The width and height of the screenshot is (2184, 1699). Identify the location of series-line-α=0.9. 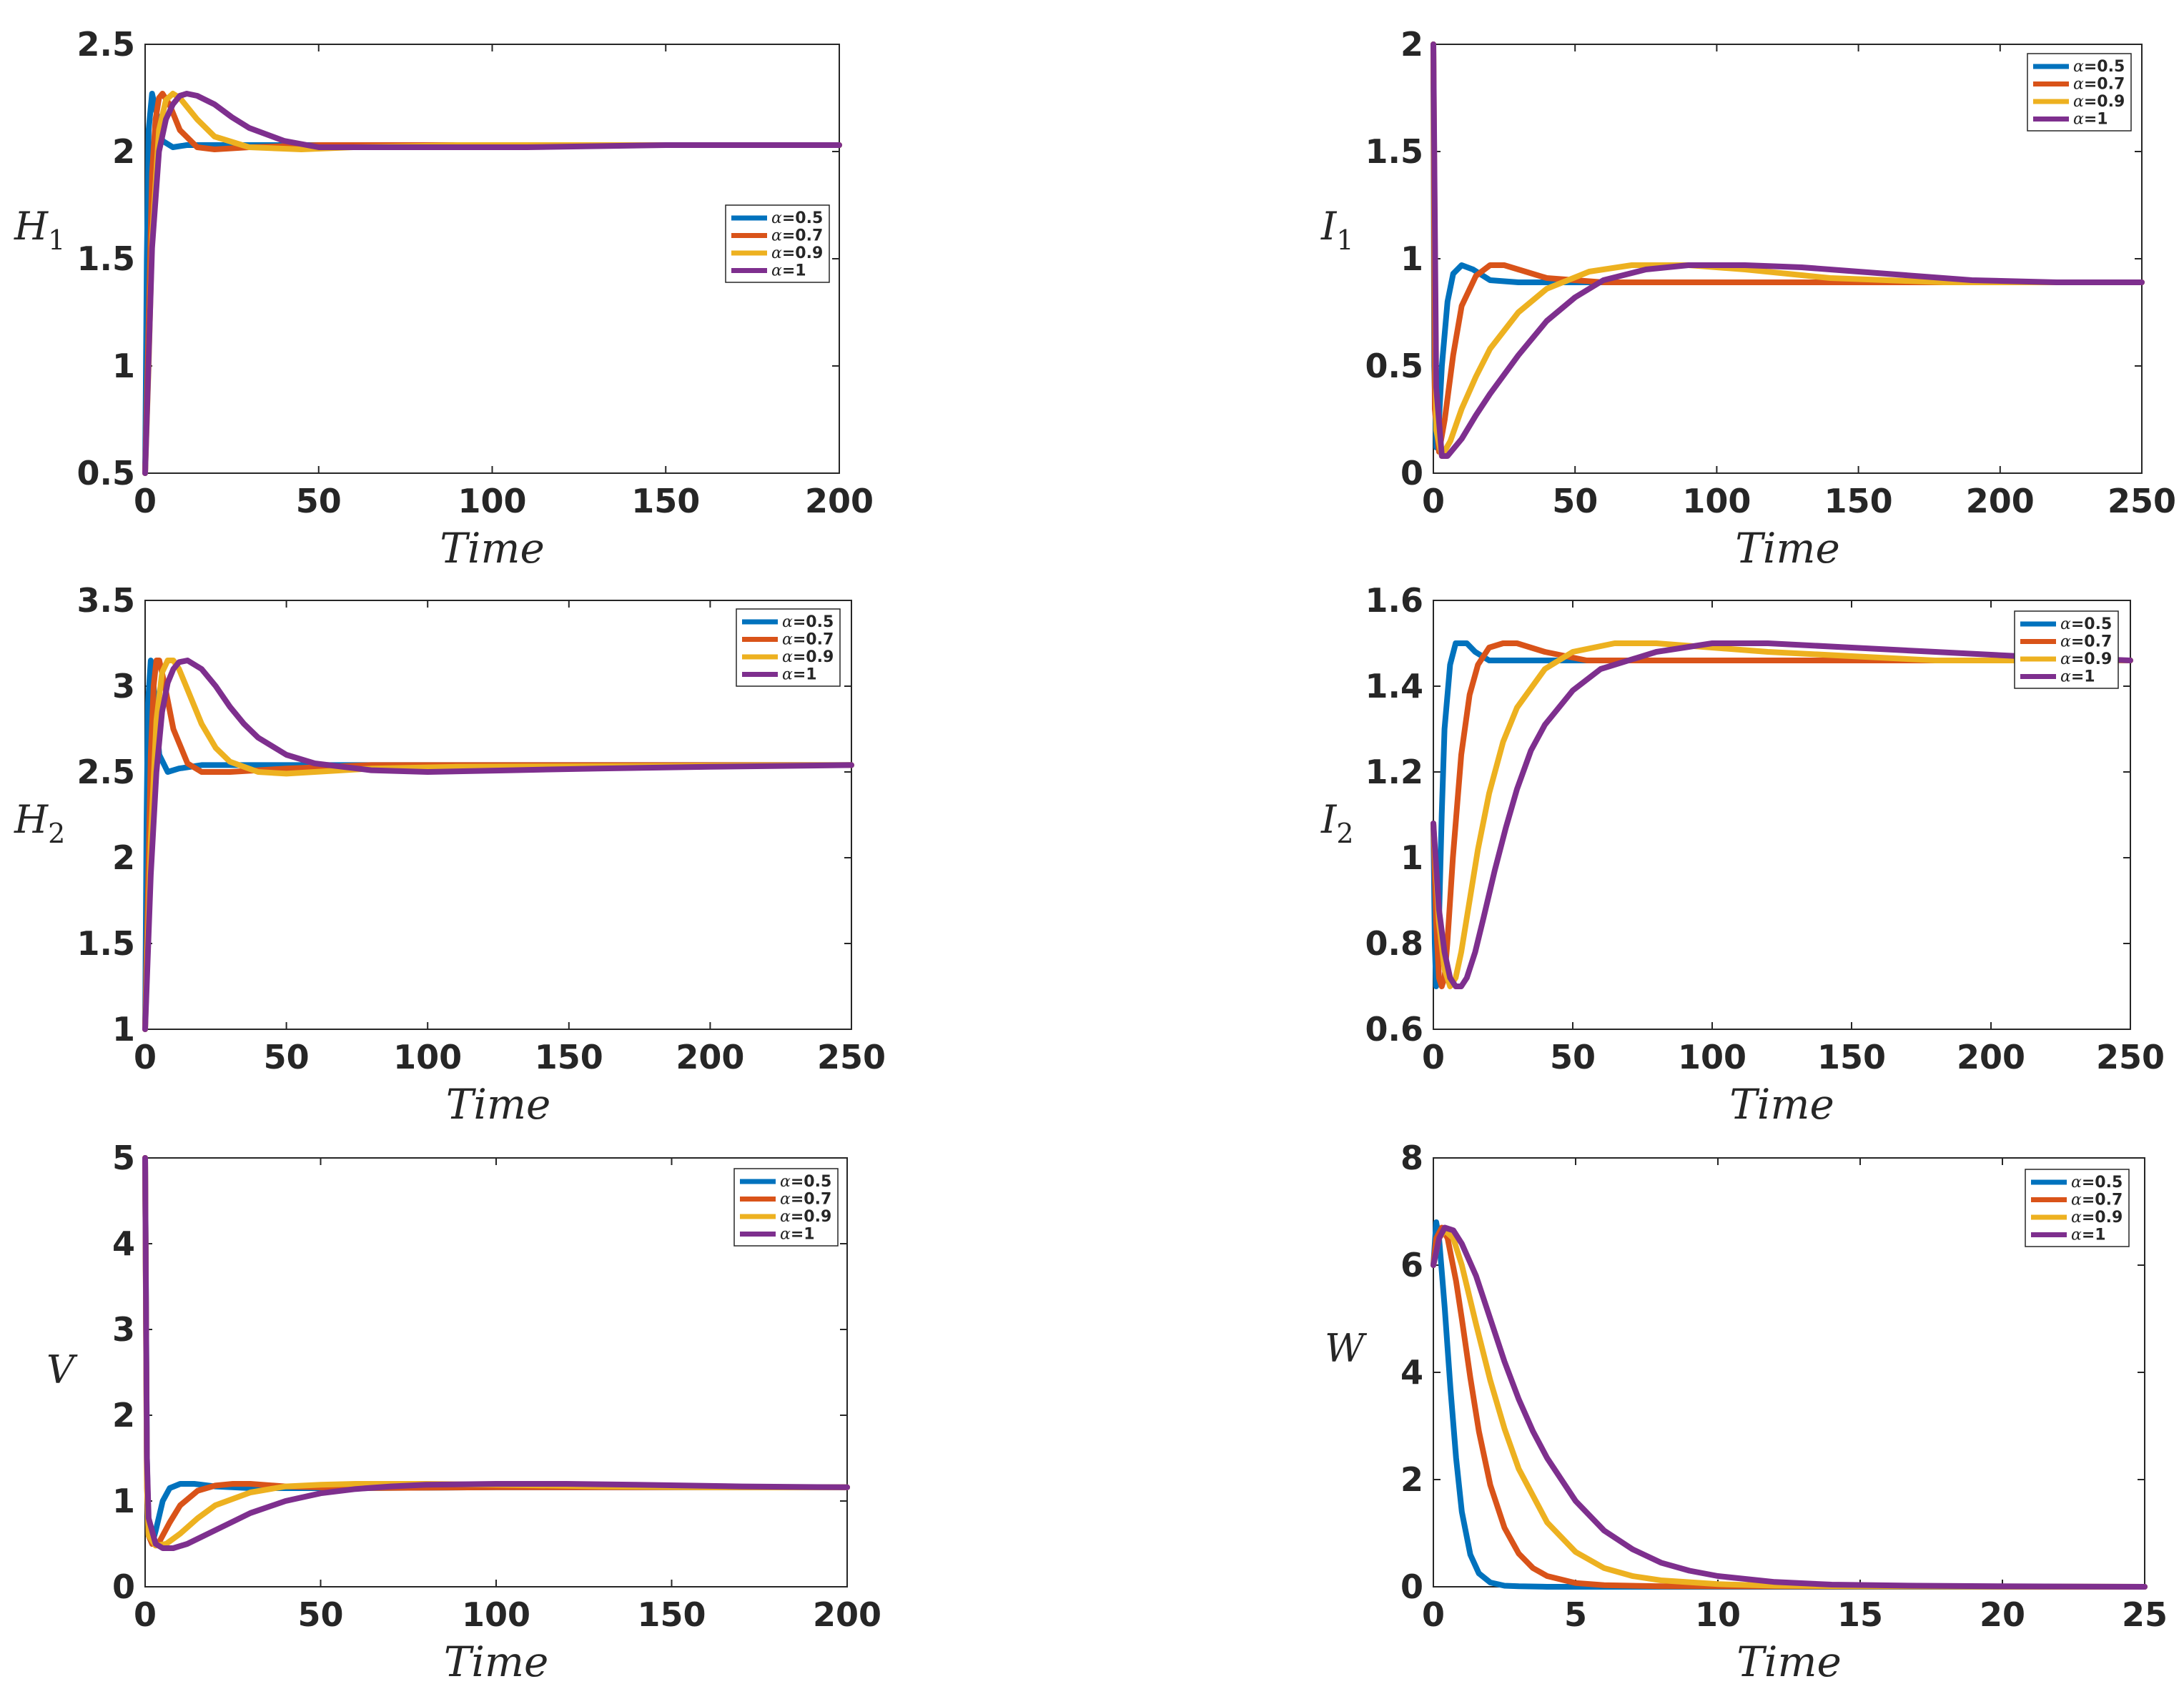
(1788, 250).